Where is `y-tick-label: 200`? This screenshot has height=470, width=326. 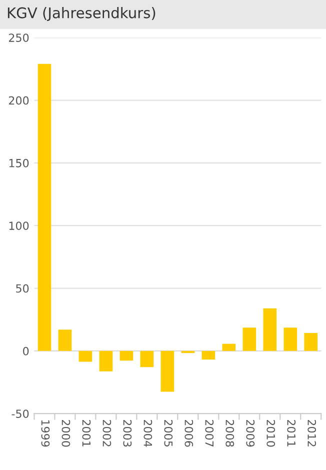 y-tick-label: 200 is located at coordinates (18, 100).